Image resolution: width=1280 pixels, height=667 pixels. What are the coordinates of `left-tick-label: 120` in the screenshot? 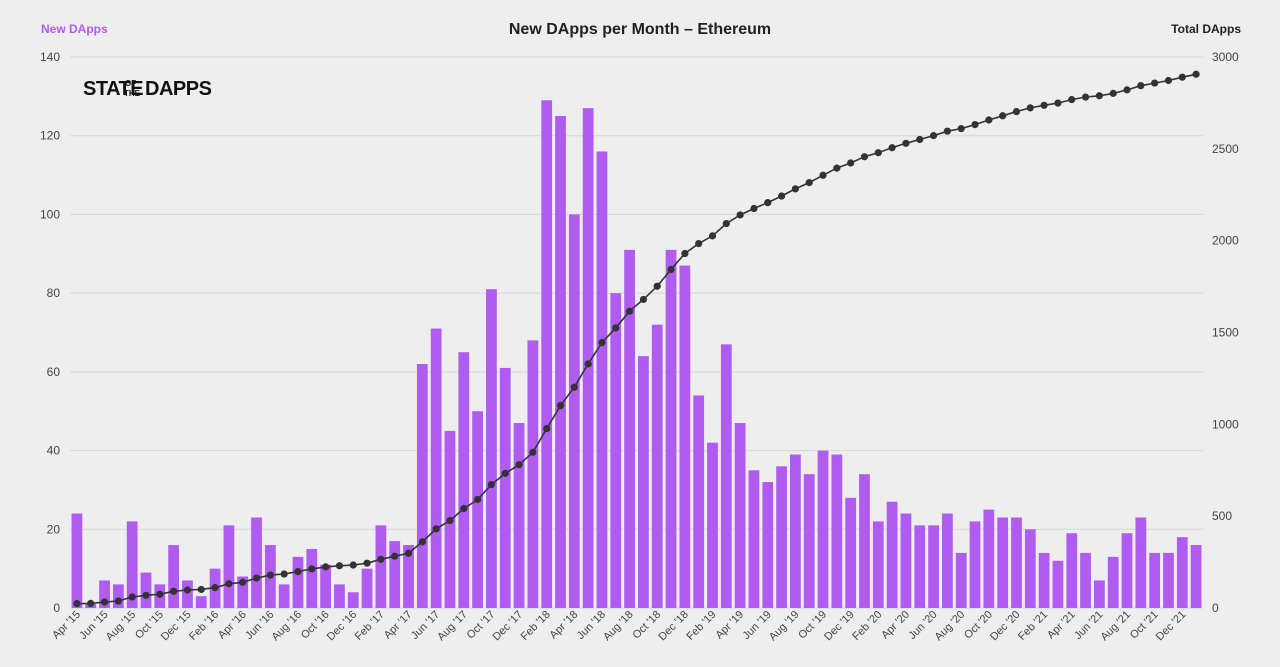 It's located at (50, 136).